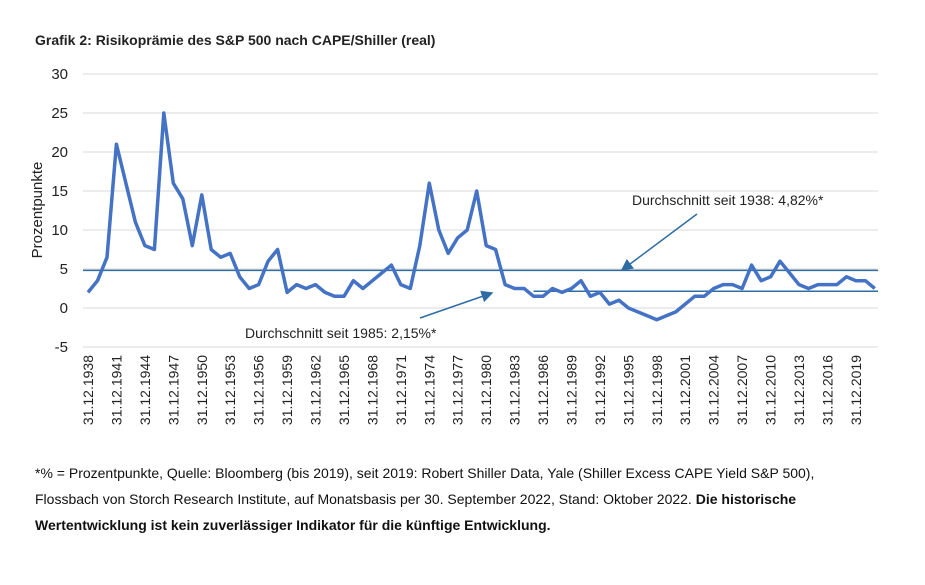 Image resolution: width=925 pixels, height=585 pixels. Describe the element at coordinates (543, 390) in the screenshot. I see `x-tick-label: 31.12.1986` at that location.